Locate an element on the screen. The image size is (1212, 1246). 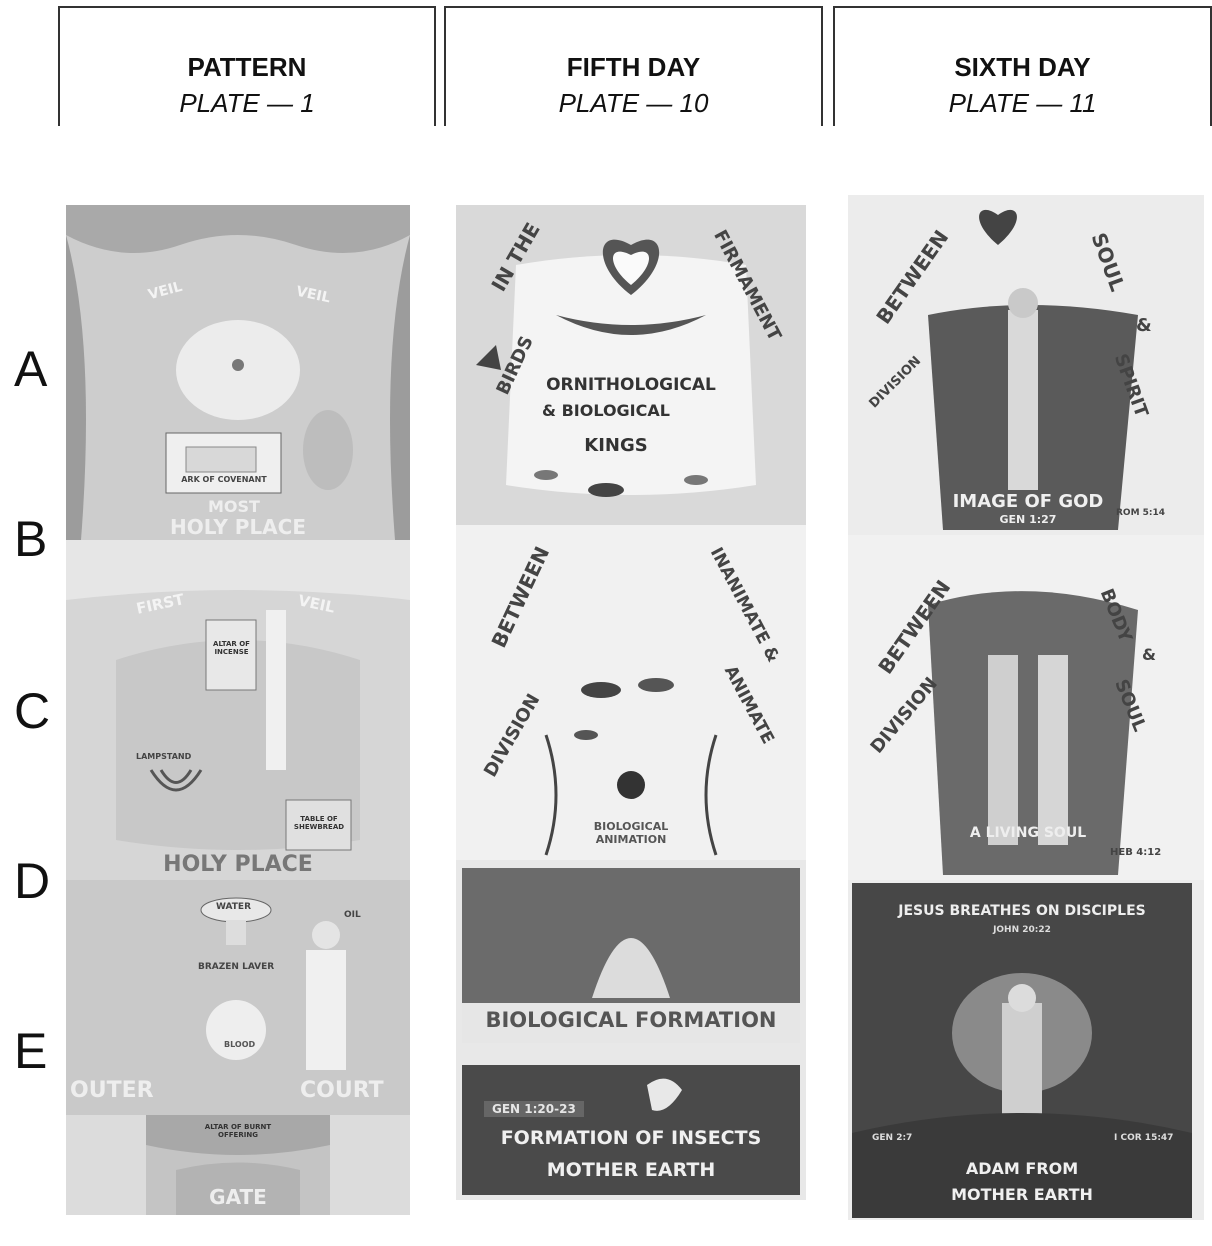
cor-label: I COR 15:47 is located at coordinates (1144, 1138).